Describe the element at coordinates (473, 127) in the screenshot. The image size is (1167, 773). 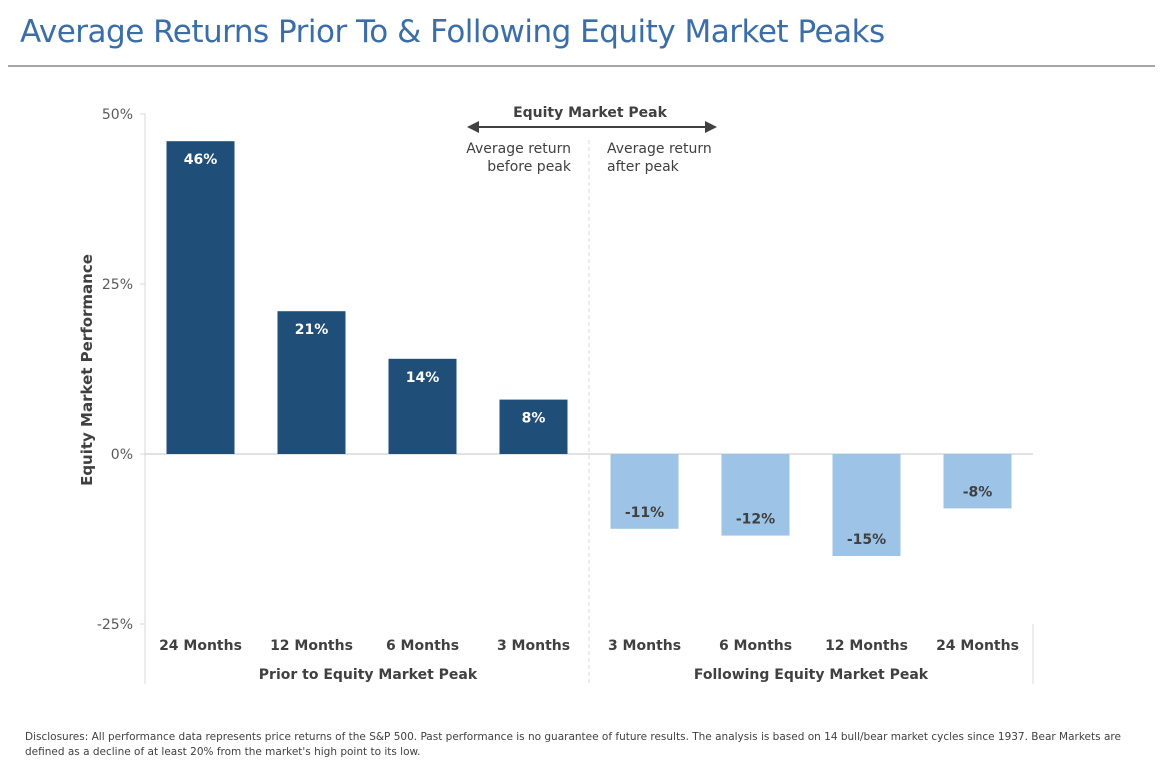
I see `arrow-left-icon` at that location.